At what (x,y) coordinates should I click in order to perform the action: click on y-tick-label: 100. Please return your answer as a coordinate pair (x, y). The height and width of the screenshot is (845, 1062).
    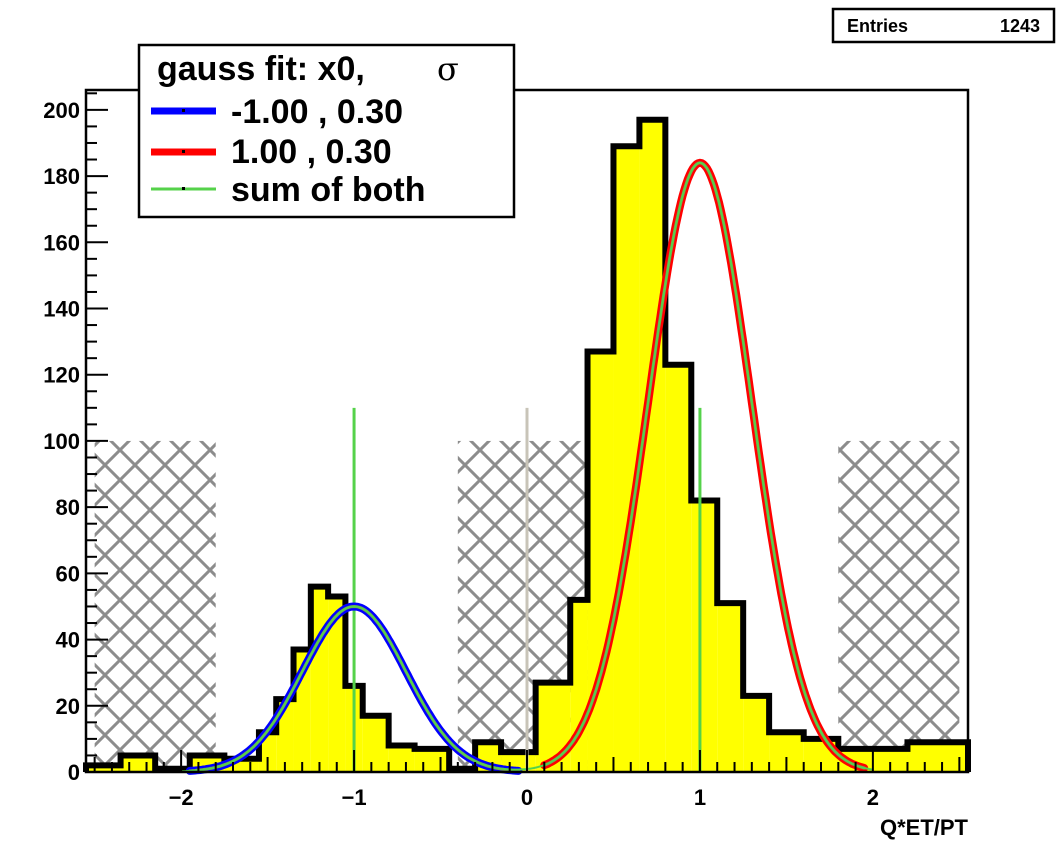
    Looking at the image, I should click on (61, 441).